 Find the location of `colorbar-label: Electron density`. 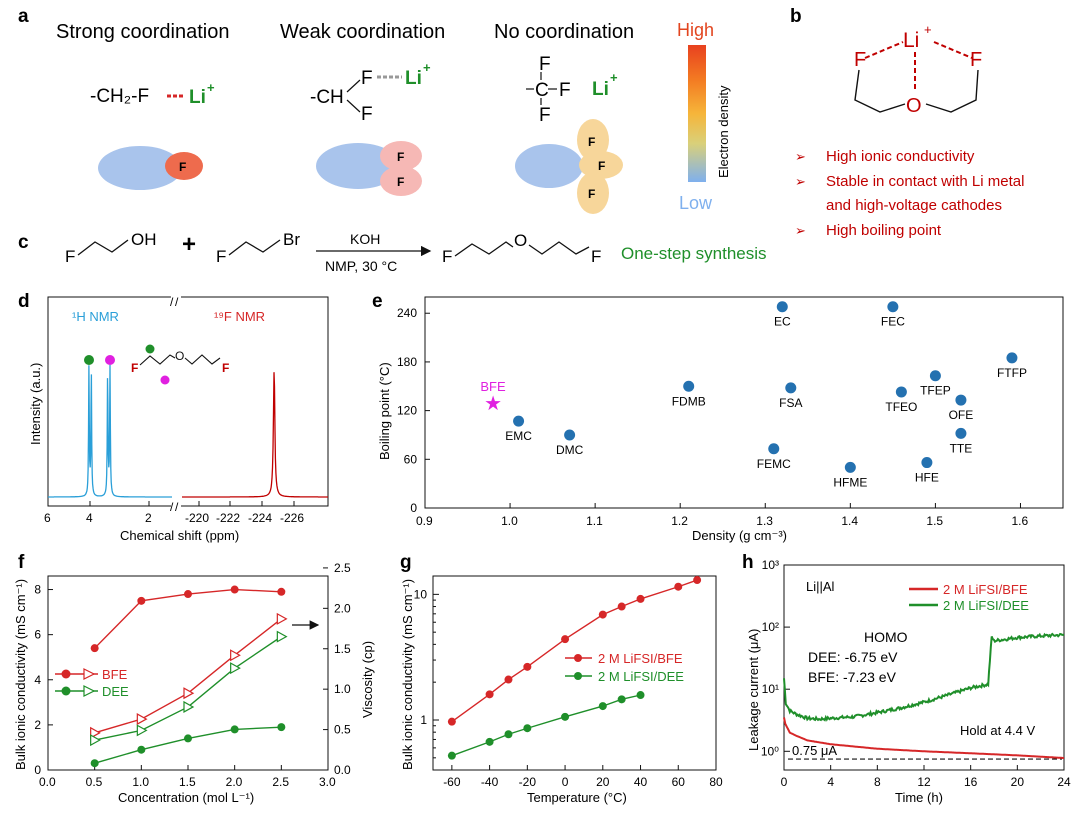

colorbar-label: Electron density is located at coordinates (723, 131).